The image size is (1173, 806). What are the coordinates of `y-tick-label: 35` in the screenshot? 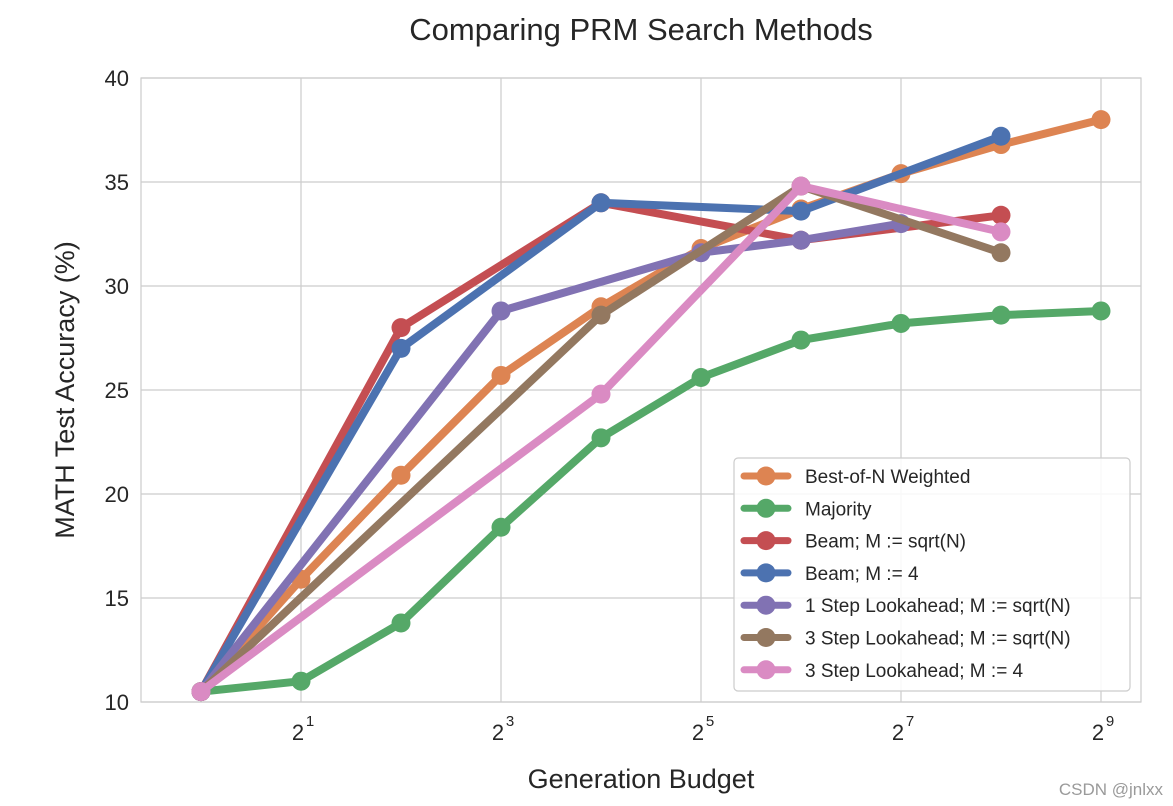 It's located at (117, 182).